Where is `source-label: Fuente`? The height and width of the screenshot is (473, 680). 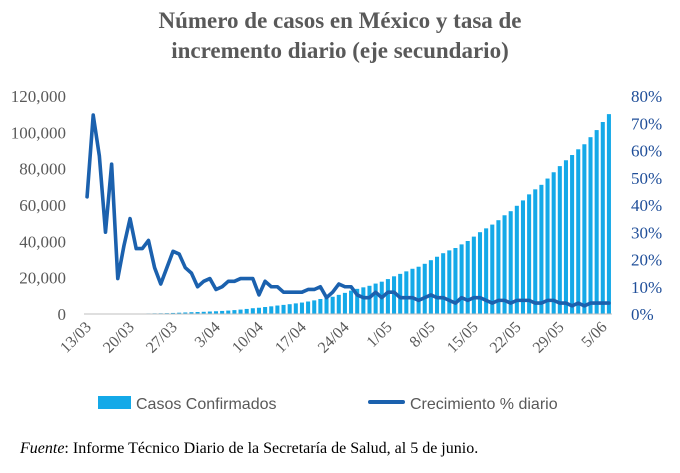
source-label: Fuente is located at coordinates (42, 448).